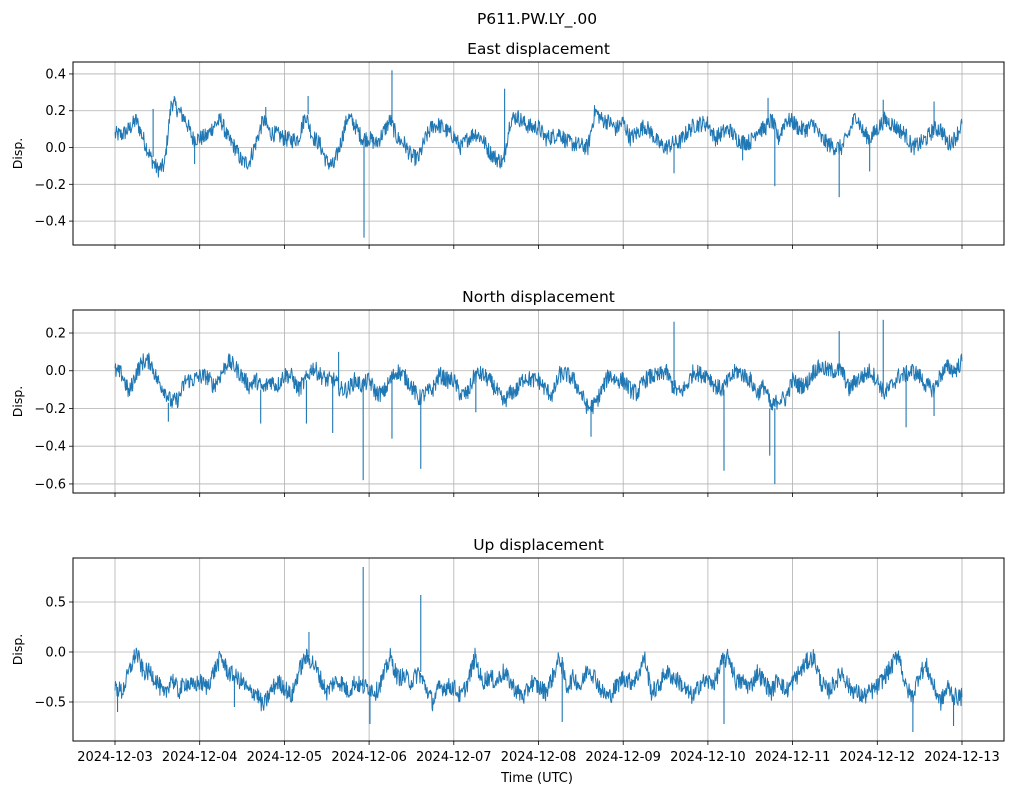 Image resolution: width=1012 pixels, height=799 pixels. What do you see at coordinates (50, 484) in the screenshot?
I see `y-tick-label: −0.6` at bounding box center [50, 484].